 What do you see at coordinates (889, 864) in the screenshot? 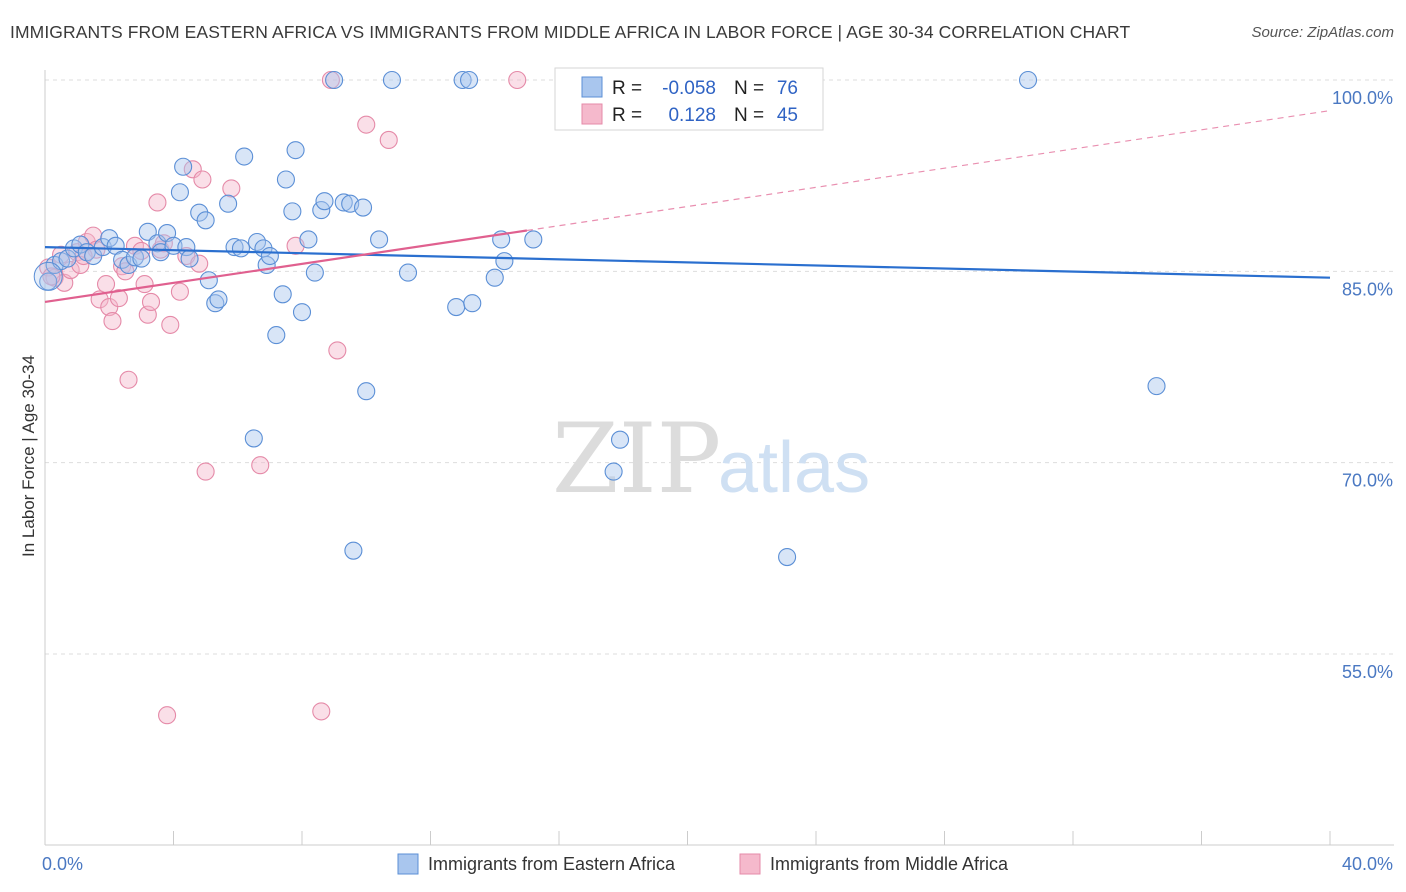
I see `bottom-legend-label-pink: Immigrants from Middle Africa` at bounding box center [889, 864].